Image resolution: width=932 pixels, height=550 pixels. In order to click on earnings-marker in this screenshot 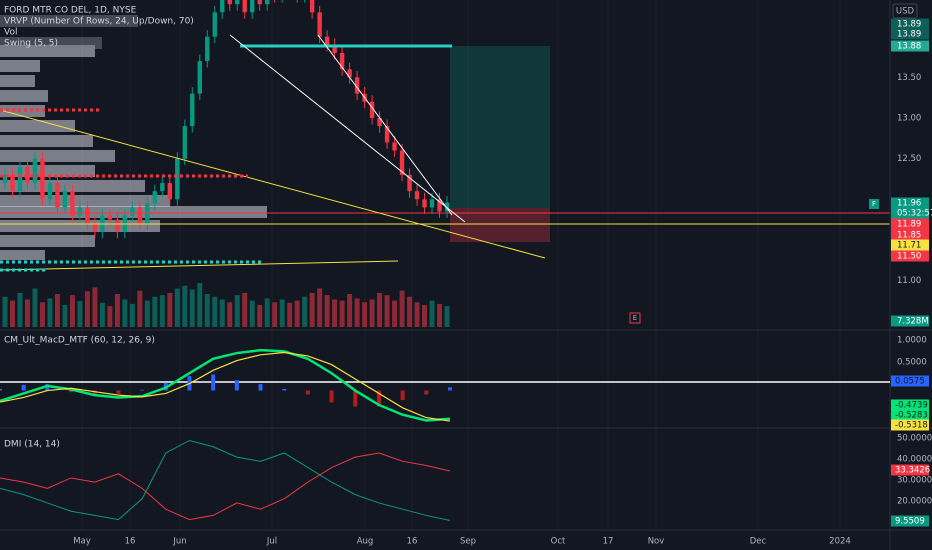, I will do `click(635, 318)`.